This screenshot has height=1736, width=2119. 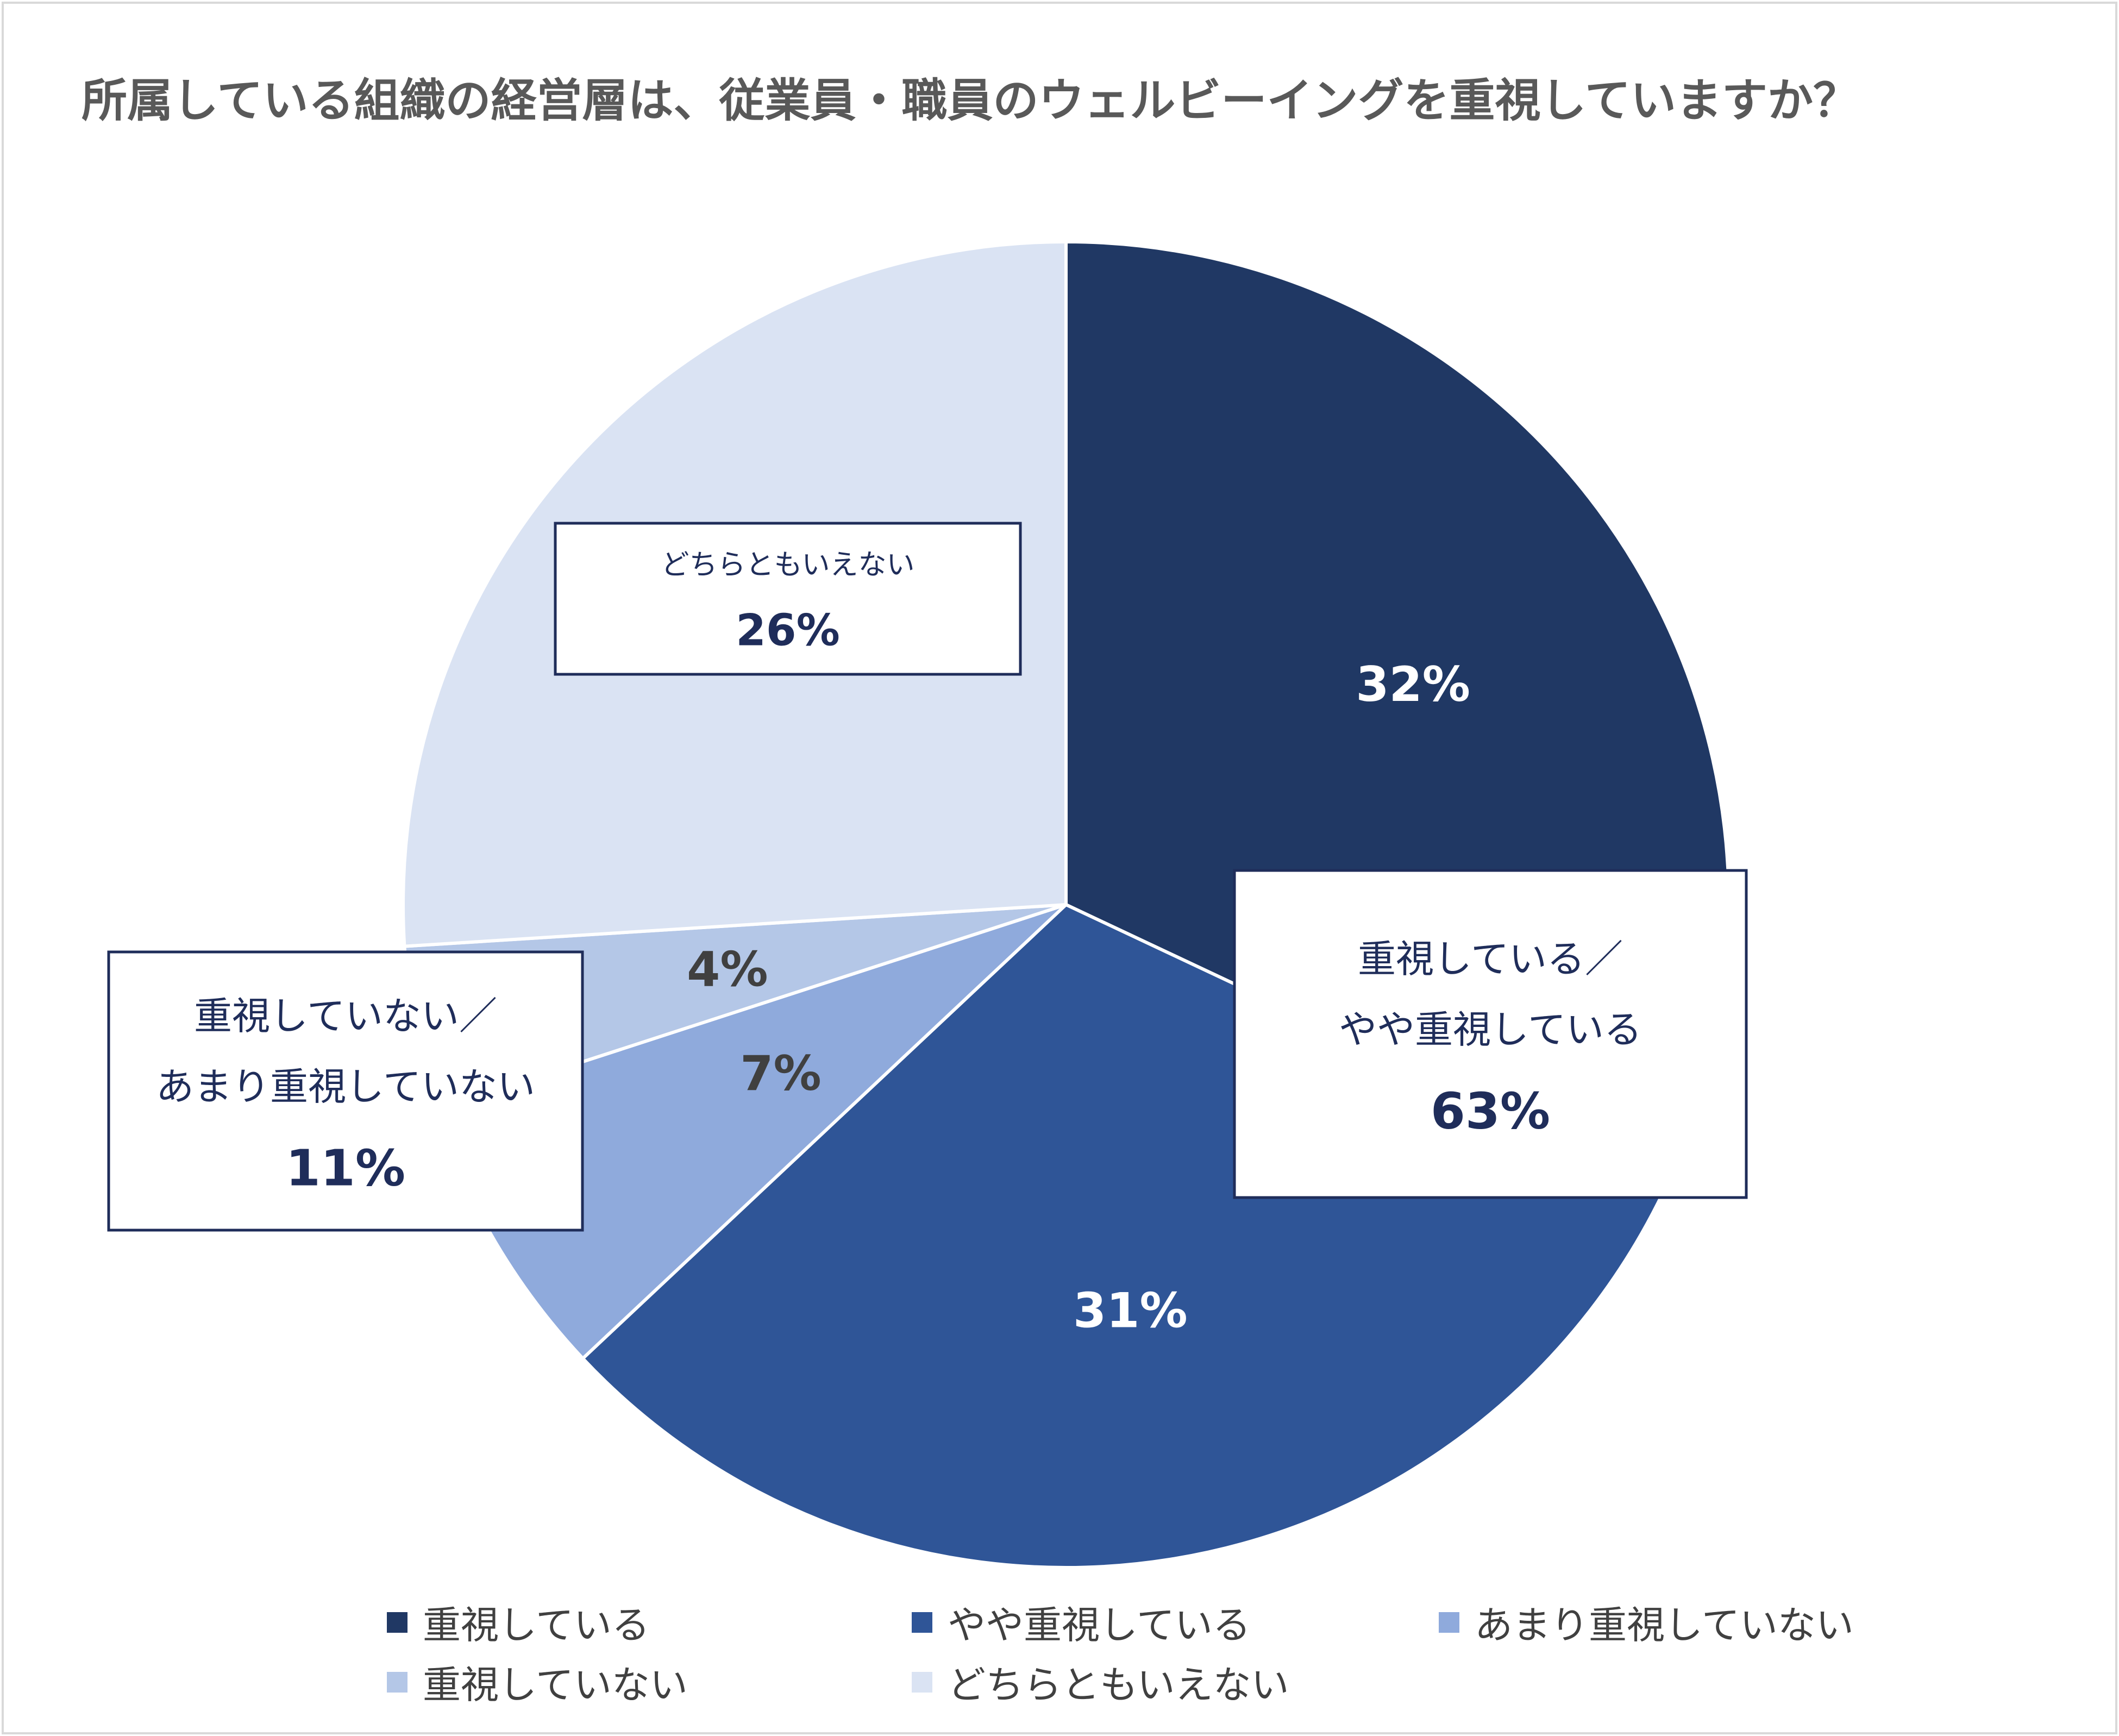 What do you see at coordinates (1491, 959) in the screenshot?
I see `annotation-text: 重視している／` at bounding box center [1491, 959].